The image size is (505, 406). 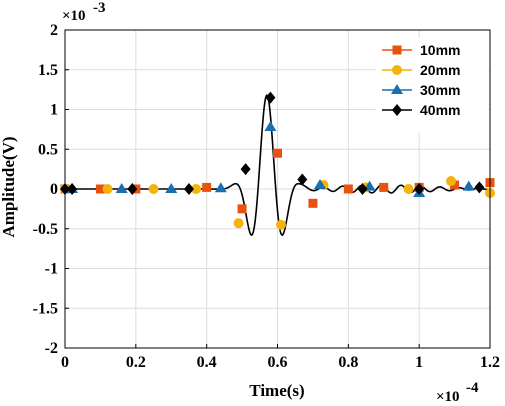 I want to click on x-tick-label: 0.6, so click(x=278, y=362).